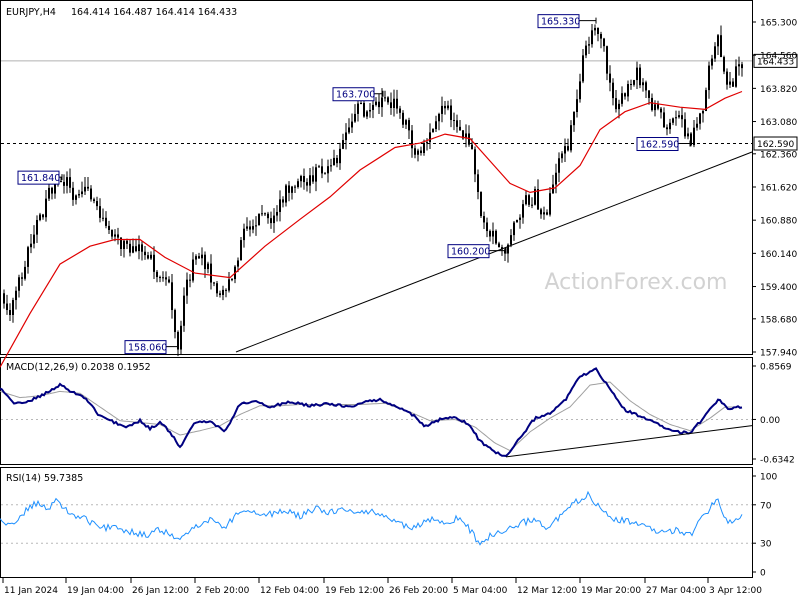 The height and width of the screenshot is (600, 800). Describe the element at coordinates (40, 178) in the screenshot. I see `svg-text: 161.840` at that location.